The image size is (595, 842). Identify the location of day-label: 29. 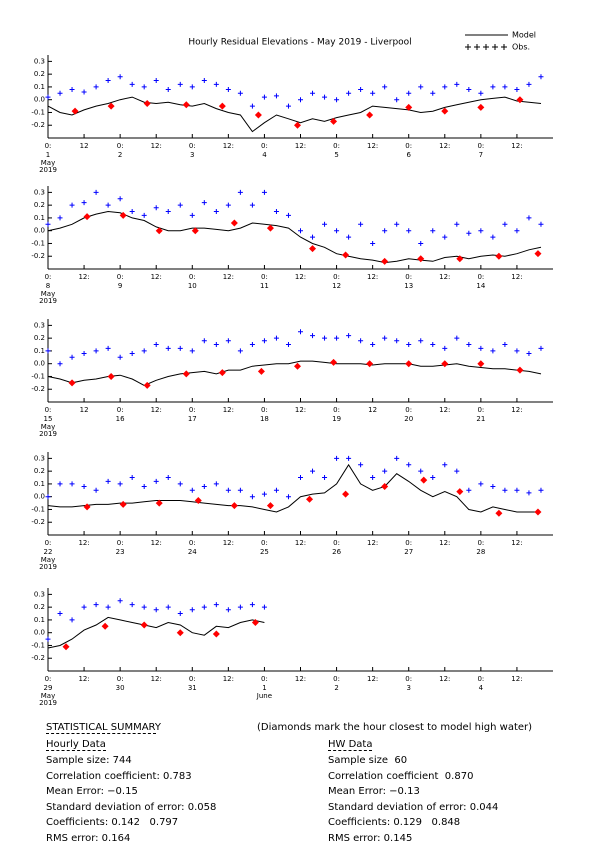
(48, 688).